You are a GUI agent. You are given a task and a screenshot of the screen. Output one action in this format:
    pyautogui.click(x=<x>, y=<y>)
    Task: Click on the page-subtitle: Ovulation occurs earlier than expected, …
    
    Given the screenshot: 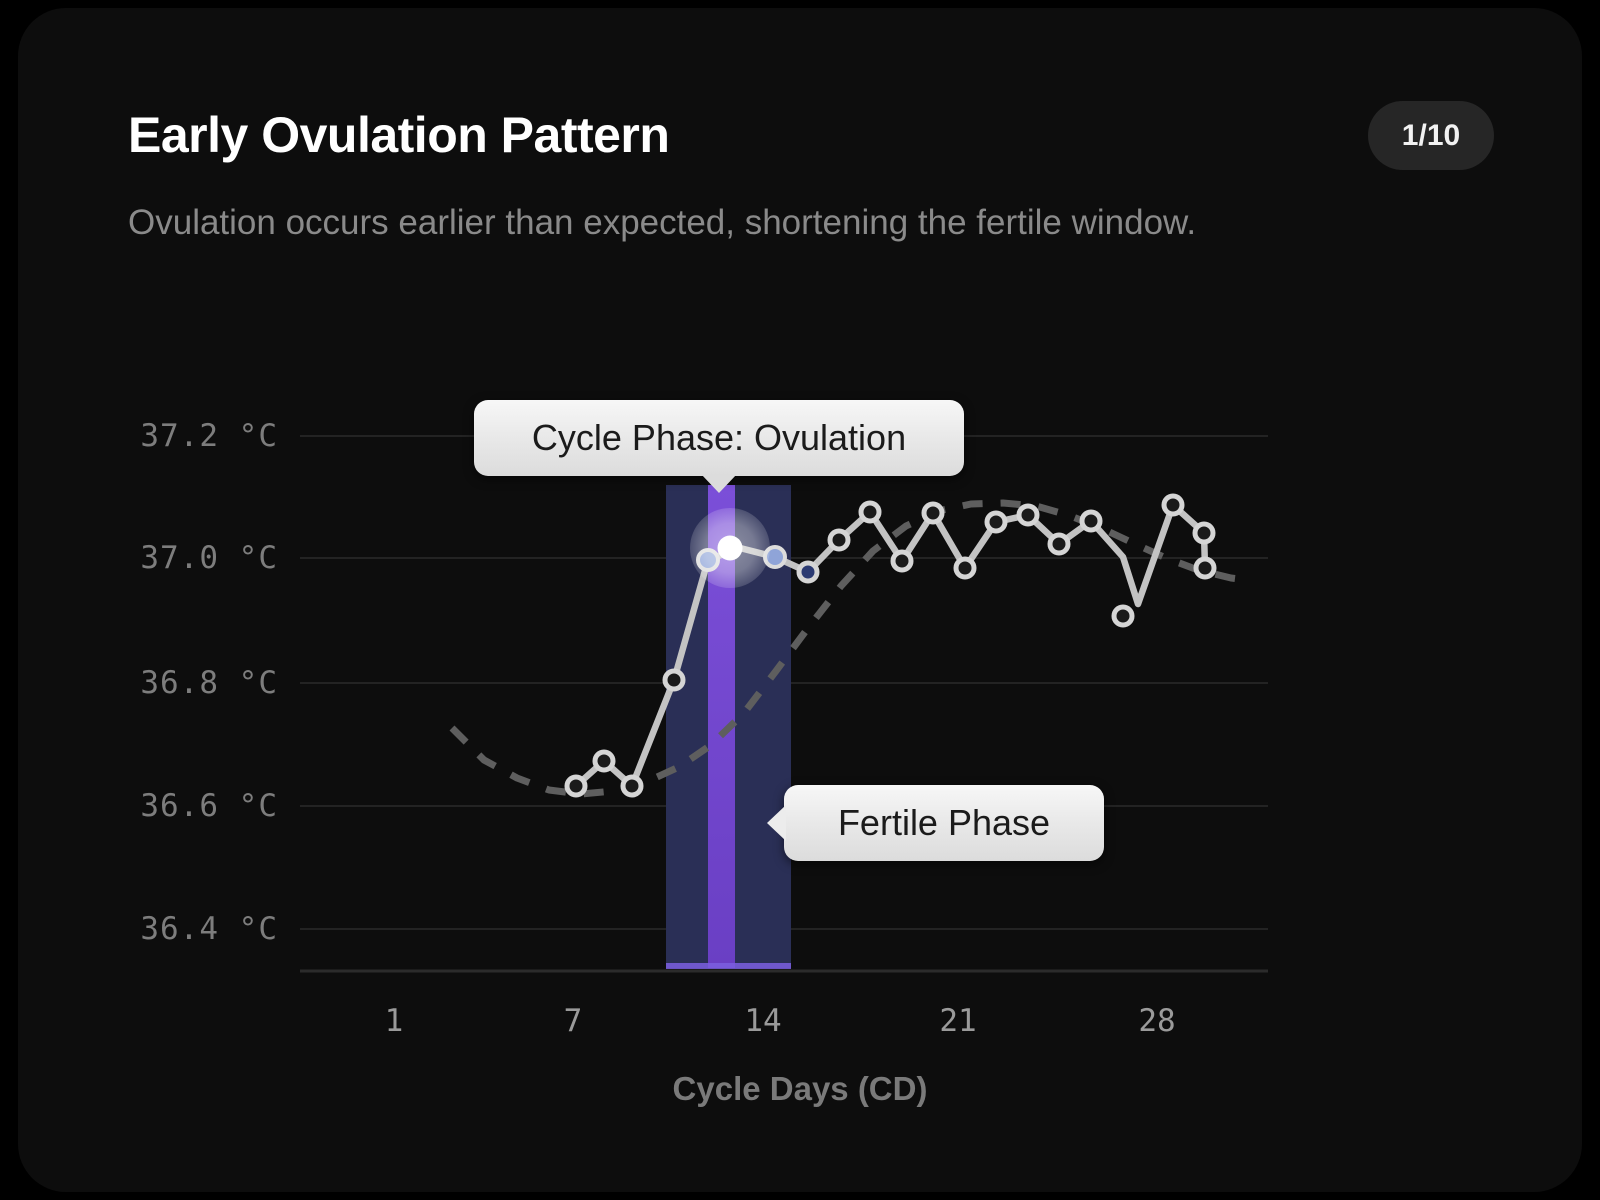 What is the action you would take?
    pyautogui.click(x=662, y=222)
    